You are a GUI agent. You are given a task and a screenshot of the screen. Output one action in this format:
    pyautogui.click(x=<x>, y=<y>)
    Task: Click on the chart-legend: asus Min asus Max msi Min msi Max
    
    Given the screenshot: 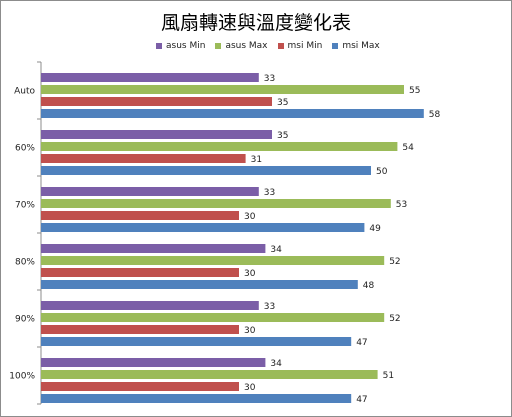 What is the action you would take?
    pyautogui.click(x=268, y=46)
    